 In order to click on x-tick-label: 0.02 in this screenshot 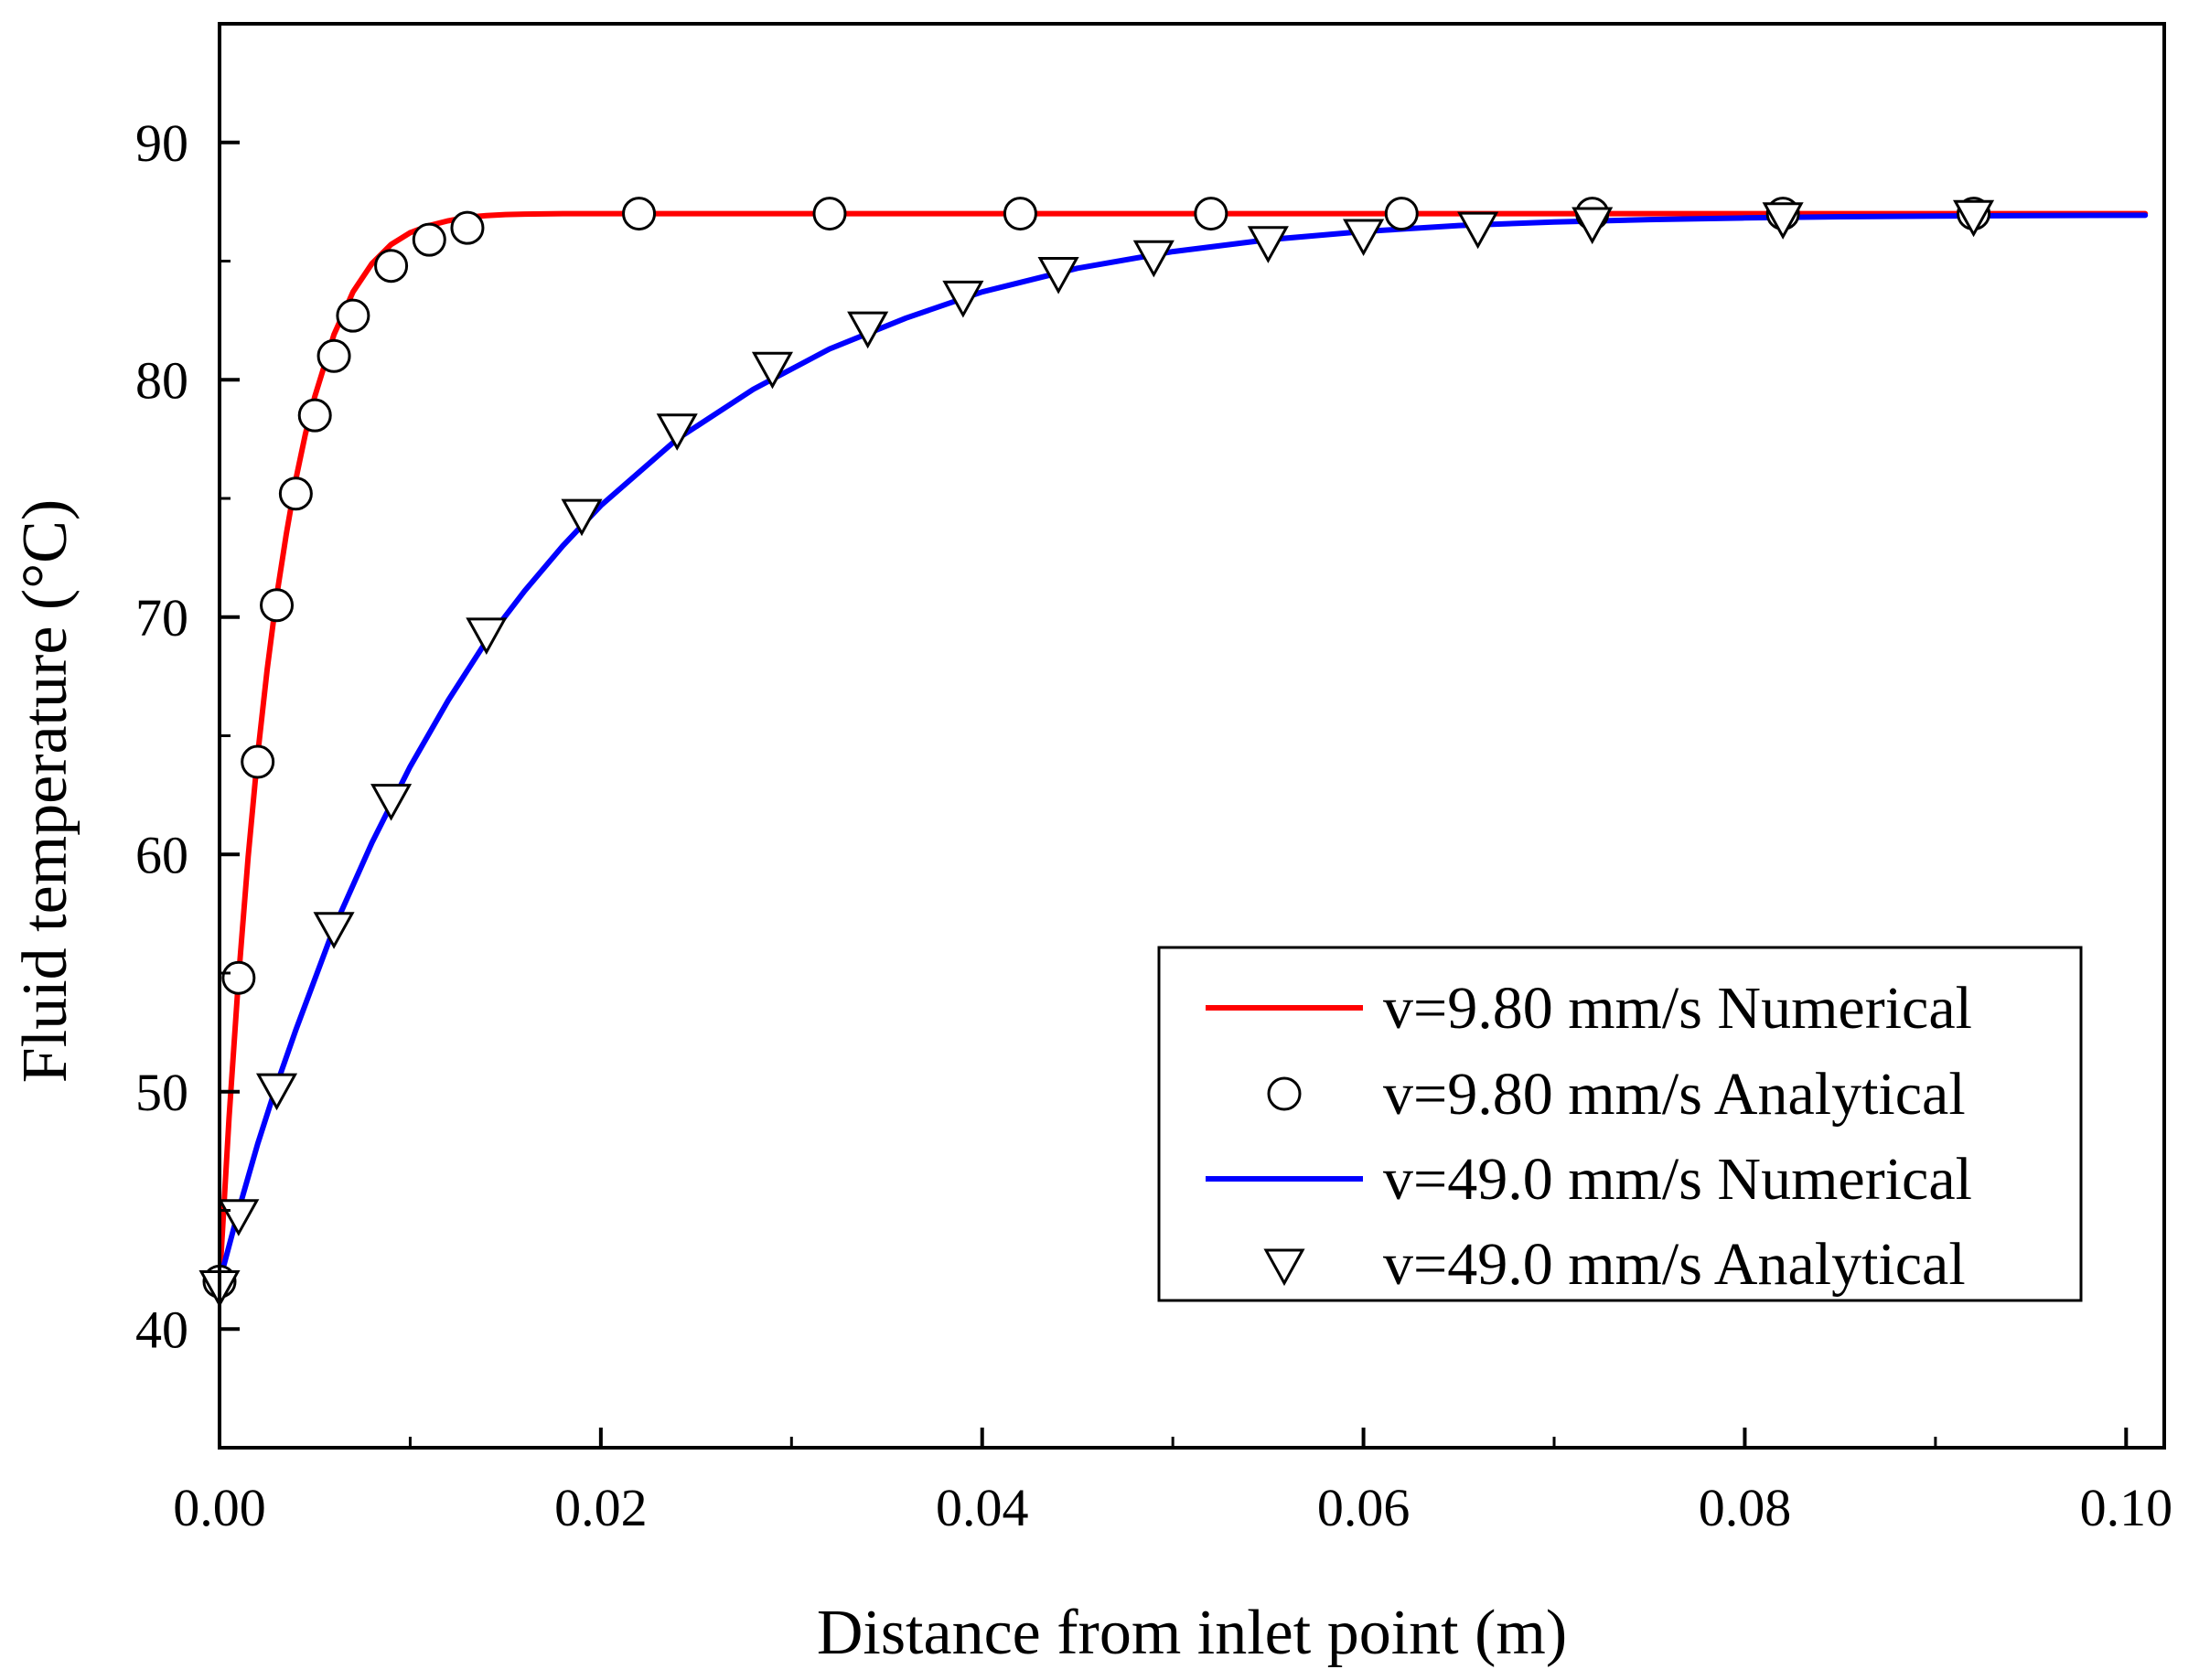, I will do `click(601, 1507)`.